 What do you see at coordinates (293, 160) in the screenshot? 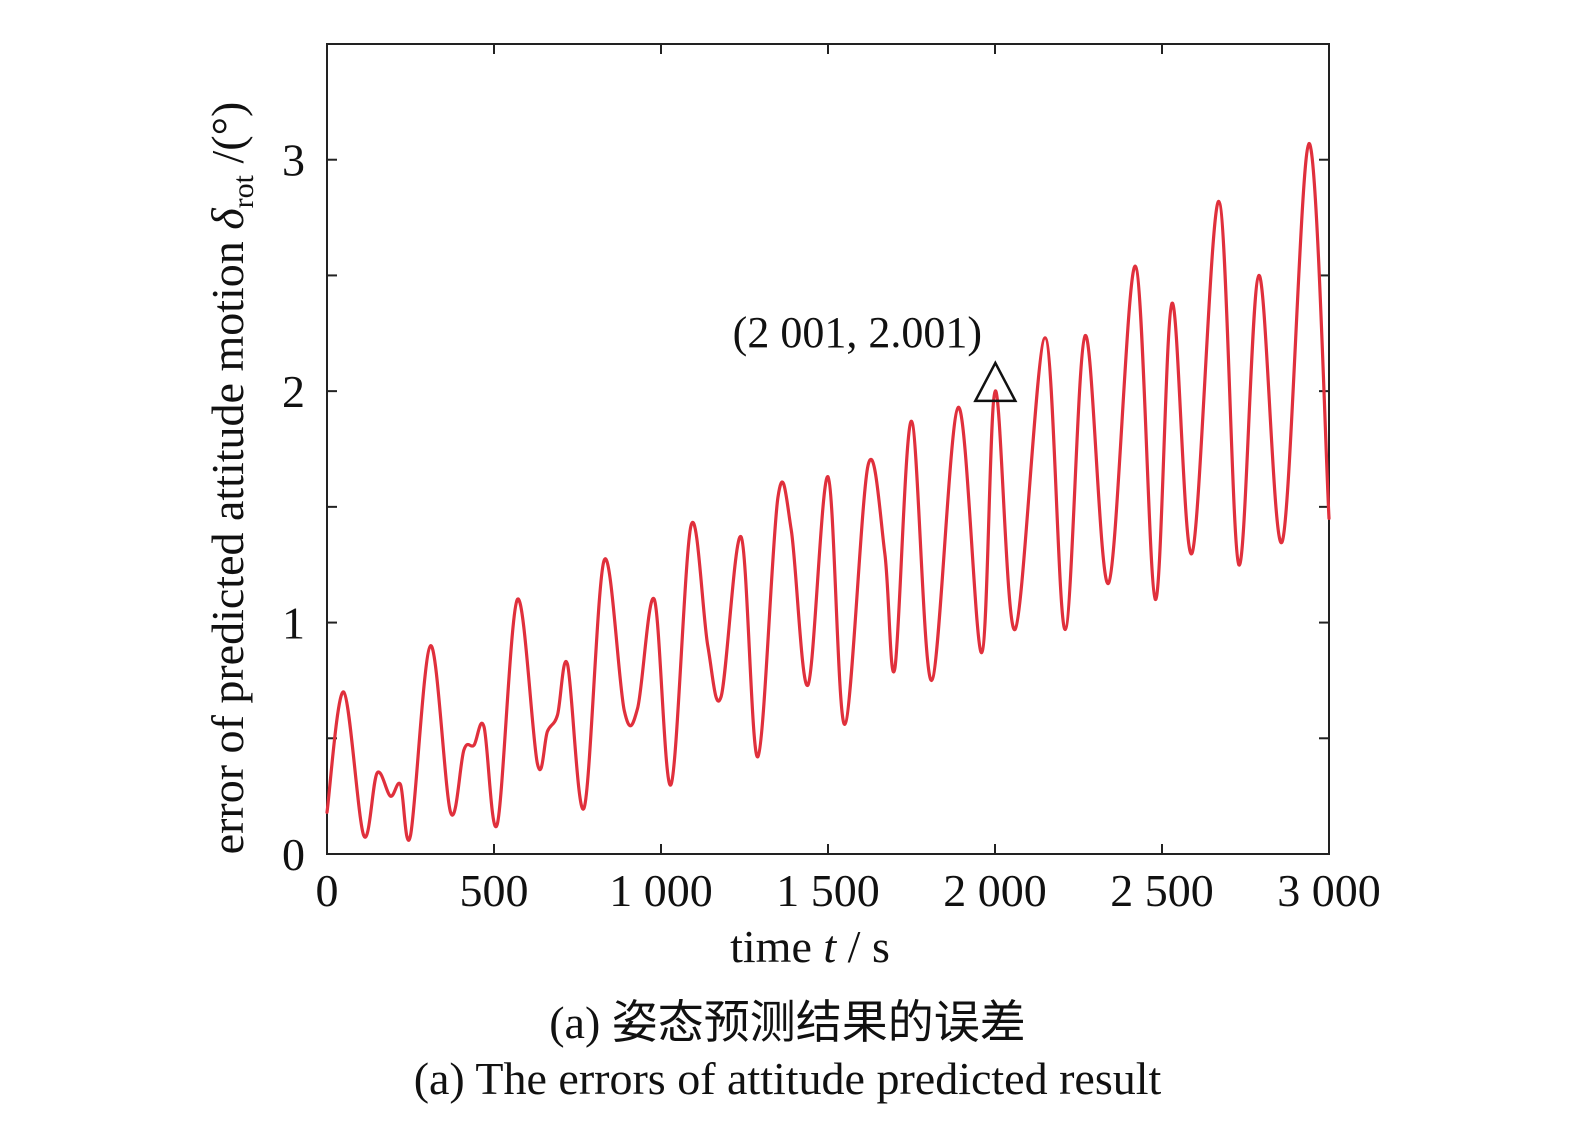
I see `y-tick-label: 3` at bounding box center [293, 160].